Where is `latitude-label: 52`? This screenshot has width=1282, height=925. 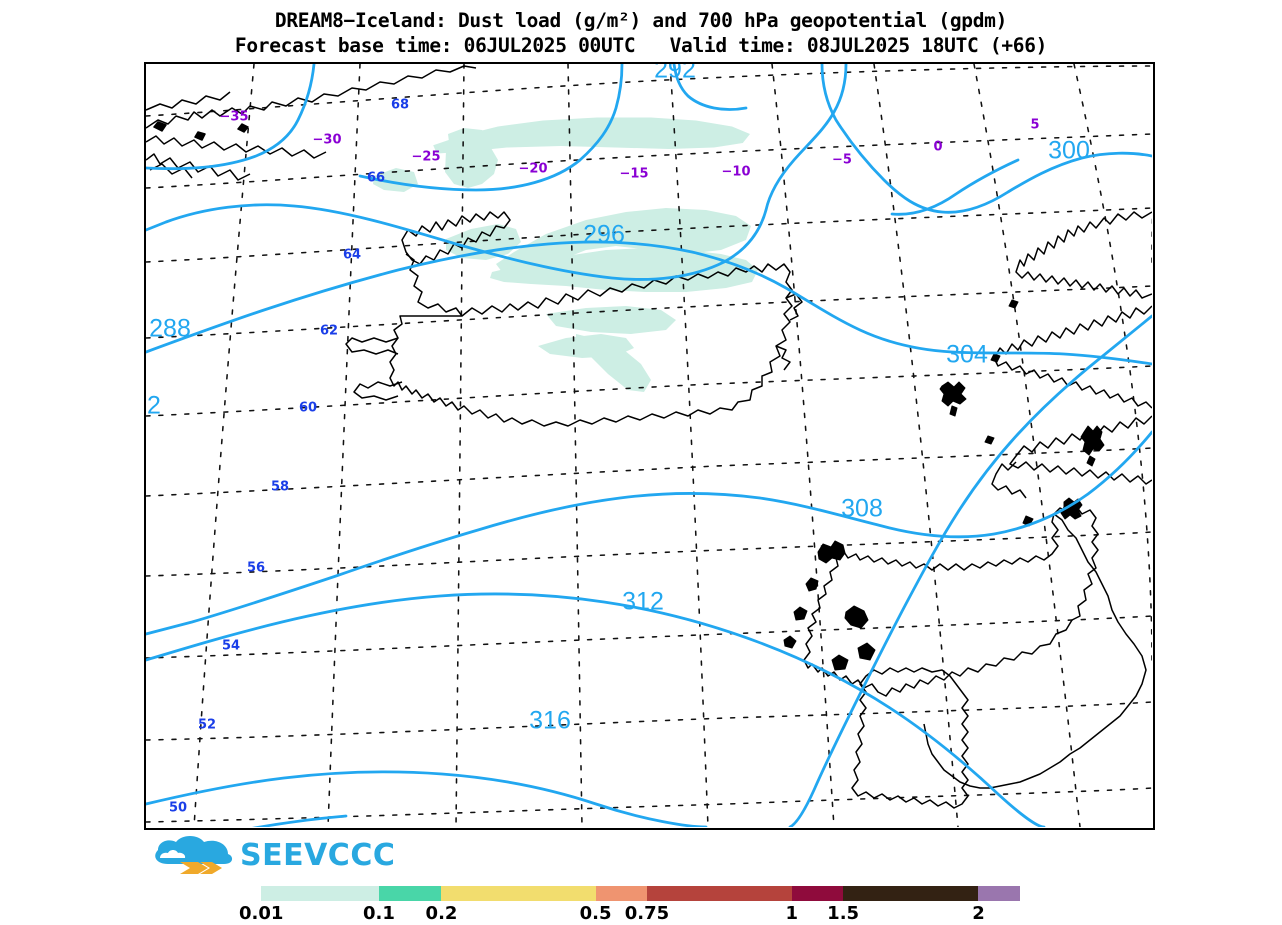 latitude-label: 52 is located at coordinates (207, 725).